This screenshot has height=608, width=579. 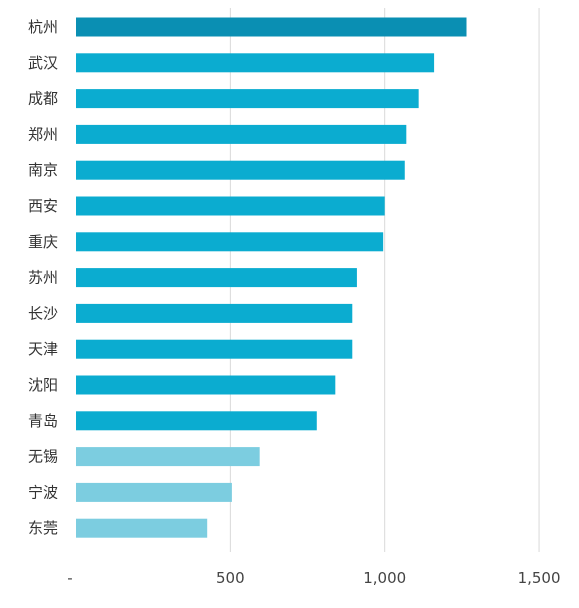 I want to click on x-tick-label: -, so click(x=69, y=578).